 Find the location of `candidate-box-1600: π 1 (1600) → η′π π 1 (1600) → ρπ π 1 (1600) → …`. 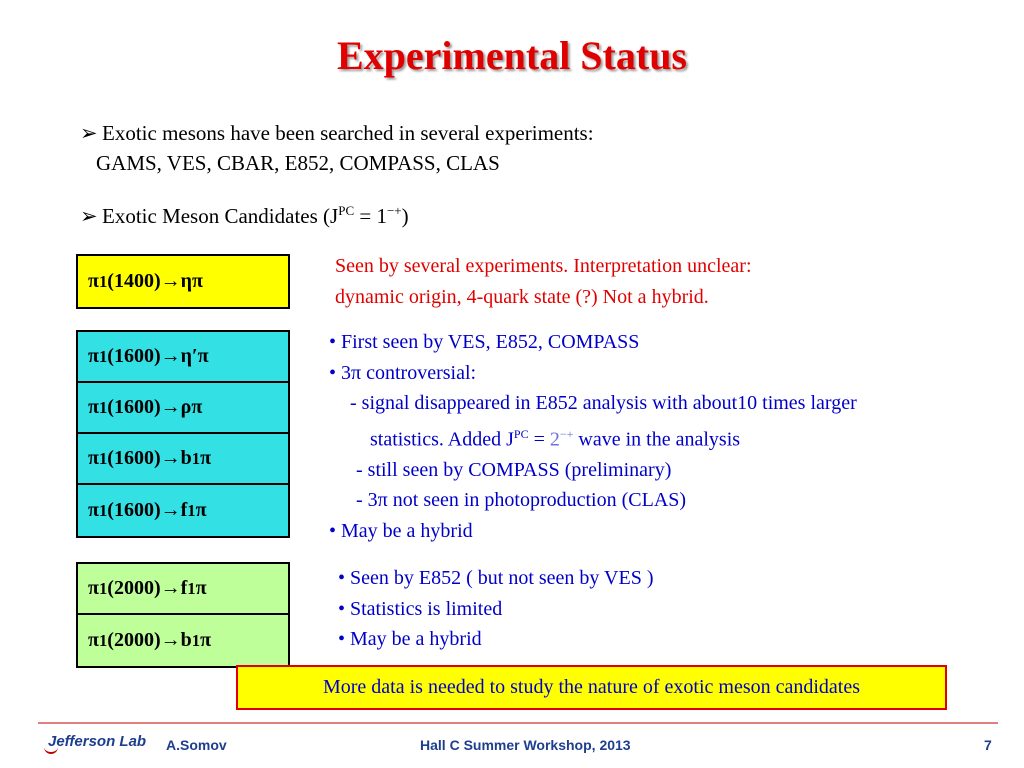

candidate-box-1600: π 1 (1600) → η′π π 1 (1600) → ρπ π 1 (1600) → … is located at coordinates (183, 434).